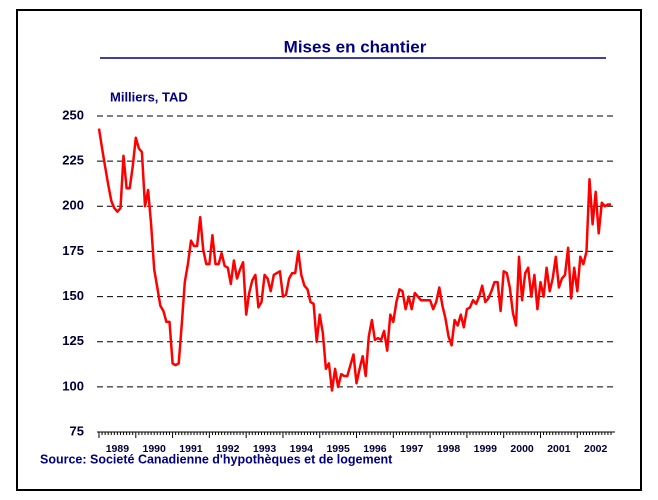 The height and width of the screenshot is (500, 658). Describe the element at coordinates (73, 205) in the screenshot. I see `y-tick-label: 200` at that location.